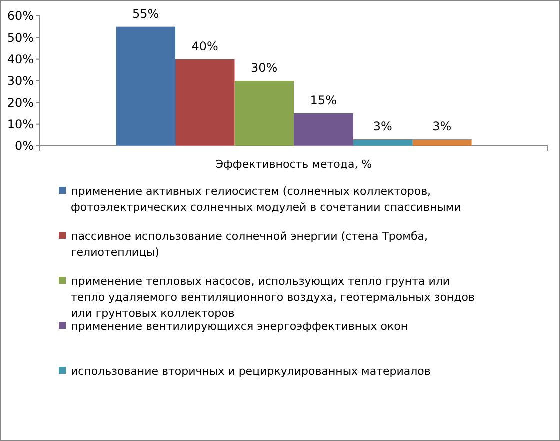 The height and width of the screenshot is (441, 560). What do you see at coordinates (20, 81) in the screenshot?
I see `y-tick-label: 30%` at bounding box center [20, 81].